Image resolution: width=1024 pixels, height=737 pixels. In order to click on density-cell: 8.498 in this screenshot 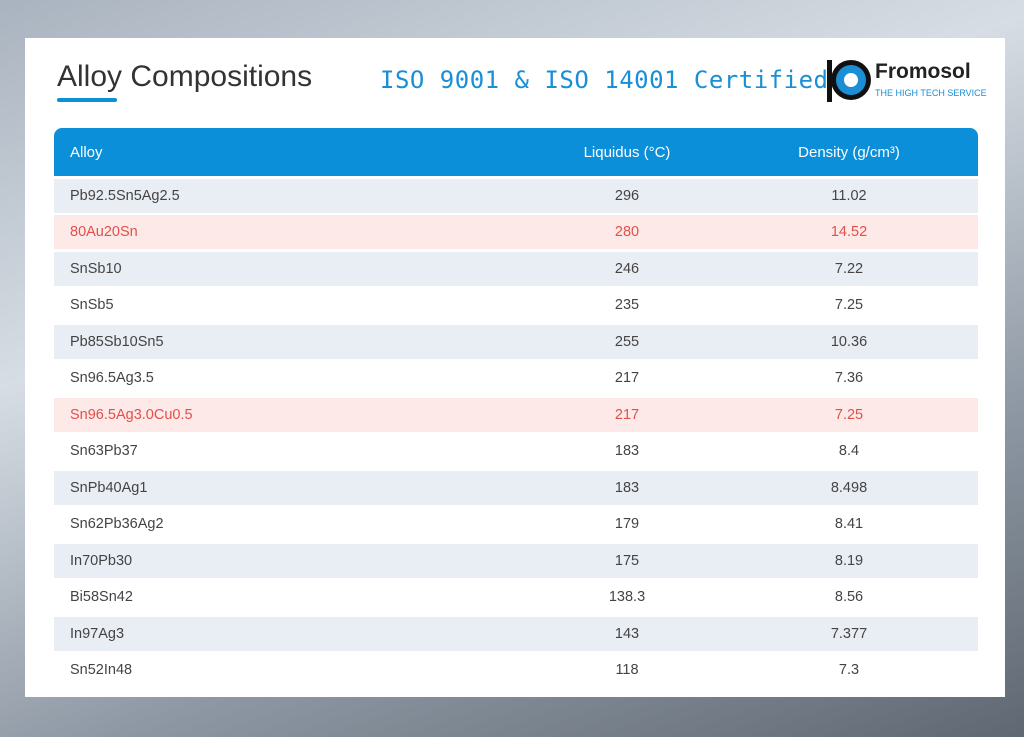, I will do `click(849, 487)`.